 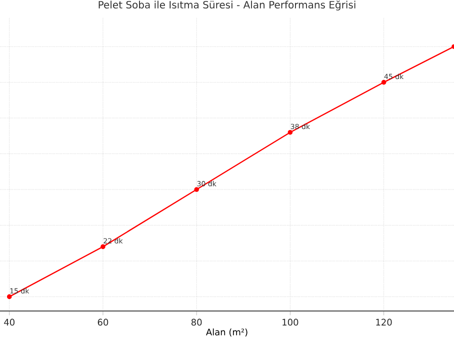 I want to click on chart-title: Pelet Soba ile Isıtma Süresi - Alan Performans Eğrisi, so click(x=227, y=5).